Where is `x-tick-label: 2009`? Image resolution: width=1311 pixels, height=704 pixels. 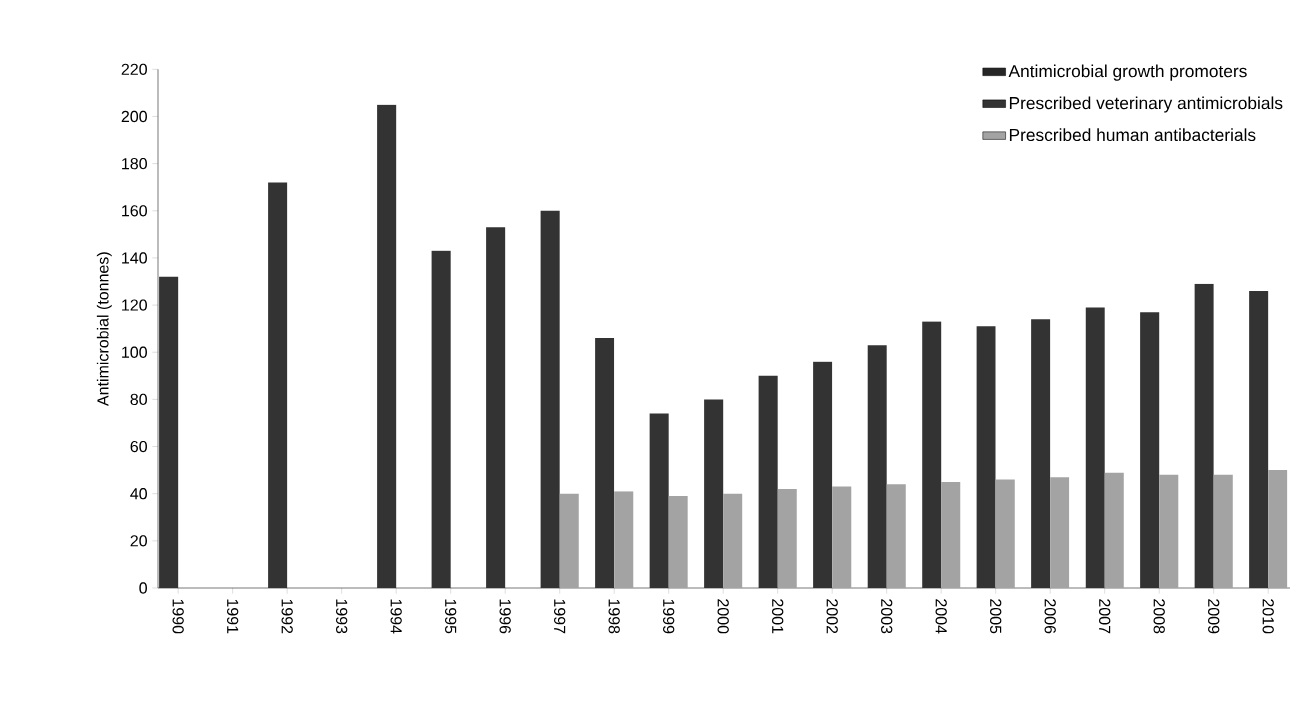
x-tick-label: 2009 is located at coordinates (1214, 616).